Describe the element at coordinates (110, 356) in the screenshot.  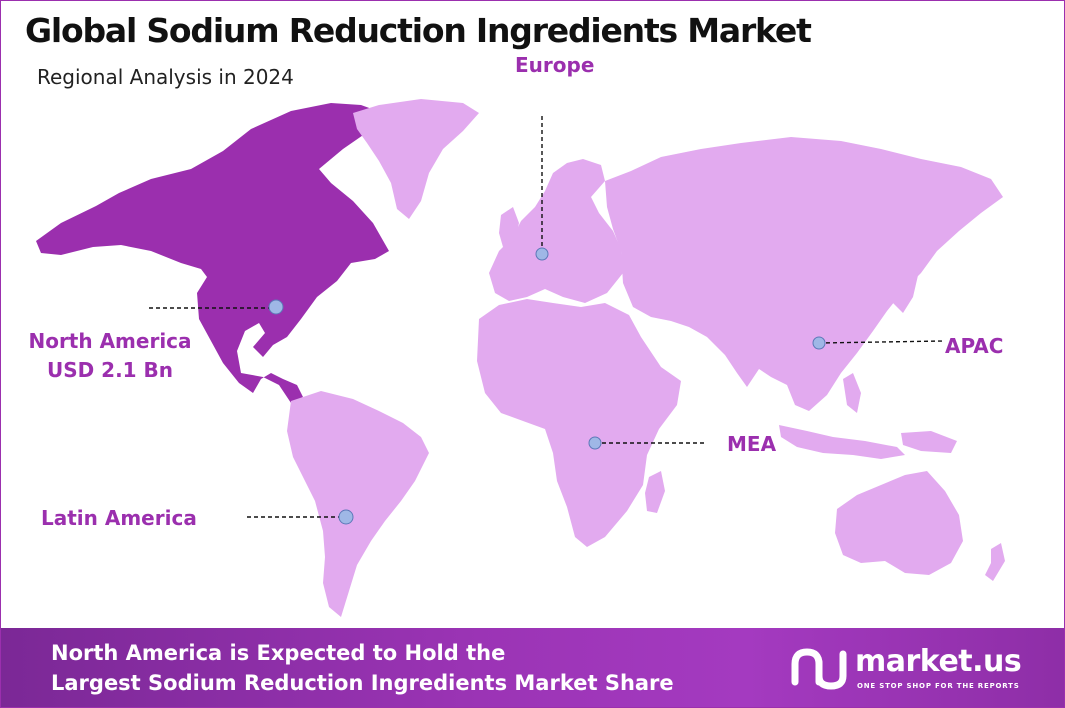
I see `north-america-label: North America USD 2.1 Bn` at that location.